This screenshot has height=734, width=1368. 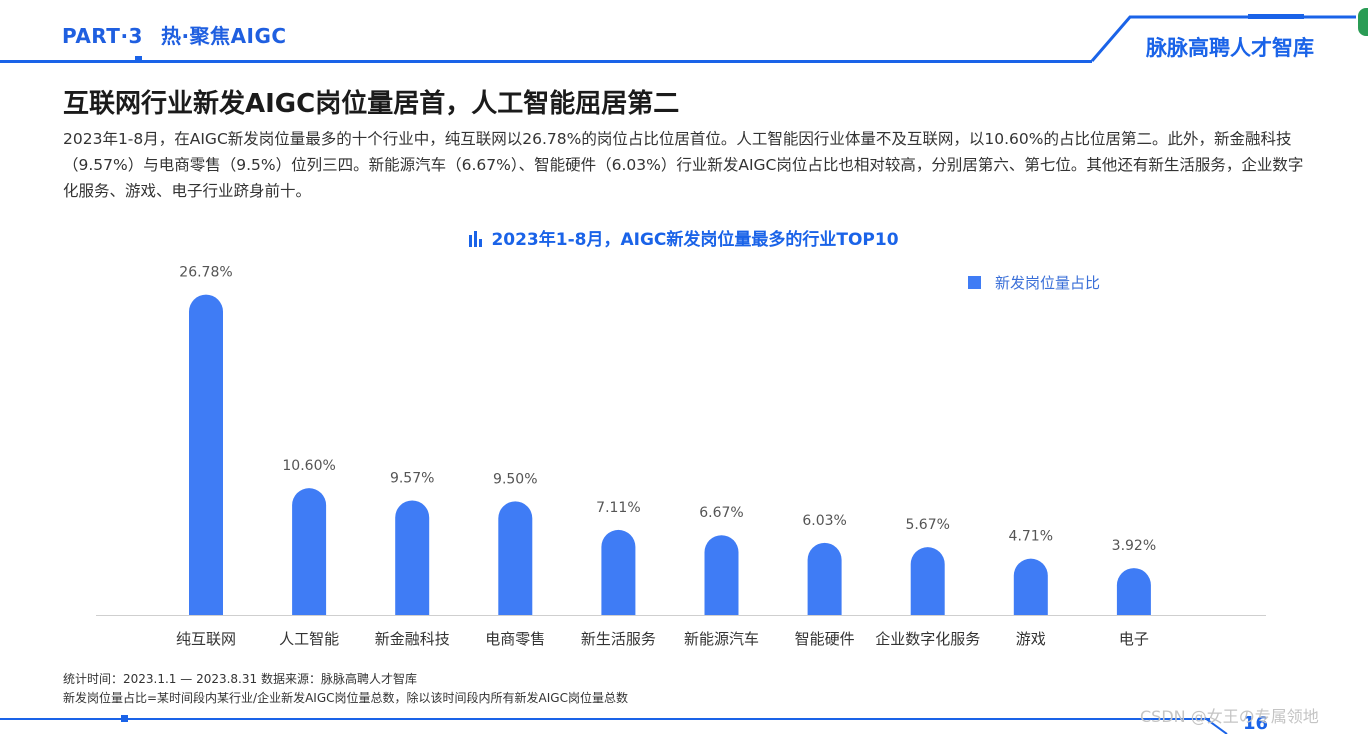 I want to click on legend: 新发岗位量占比, so click(x=1034, y=282).